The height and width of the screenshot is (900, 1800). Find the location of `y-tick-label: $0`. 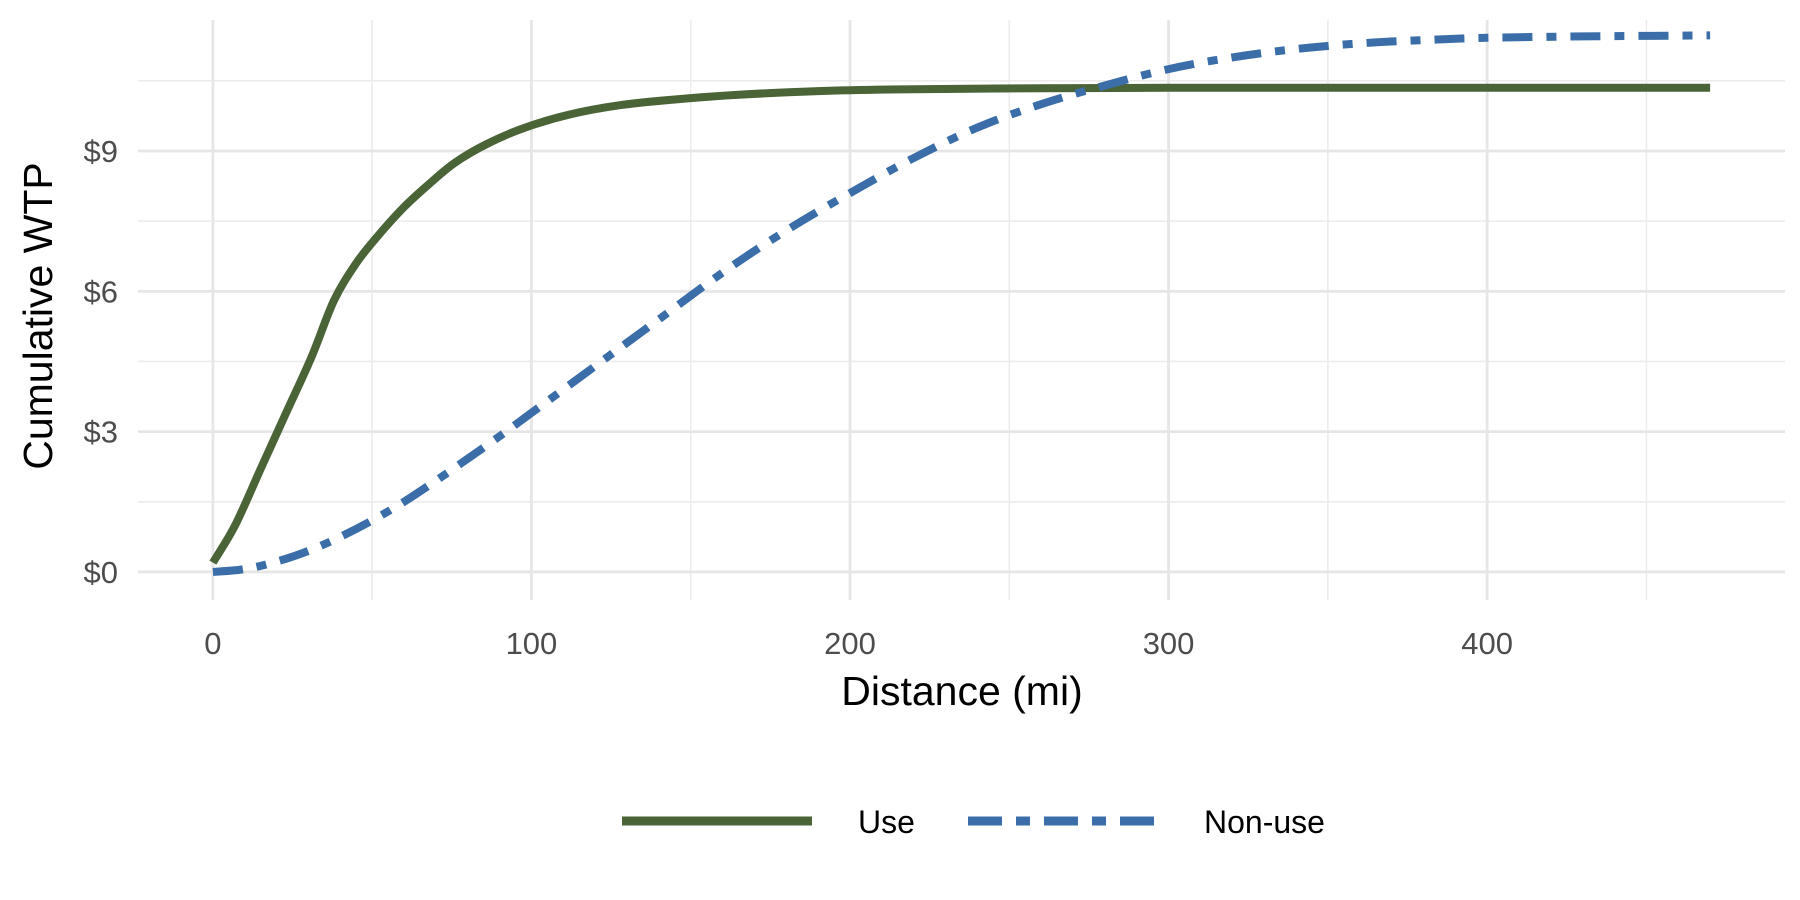

y-tick-label: $0 is located at coordinates (101, 572).